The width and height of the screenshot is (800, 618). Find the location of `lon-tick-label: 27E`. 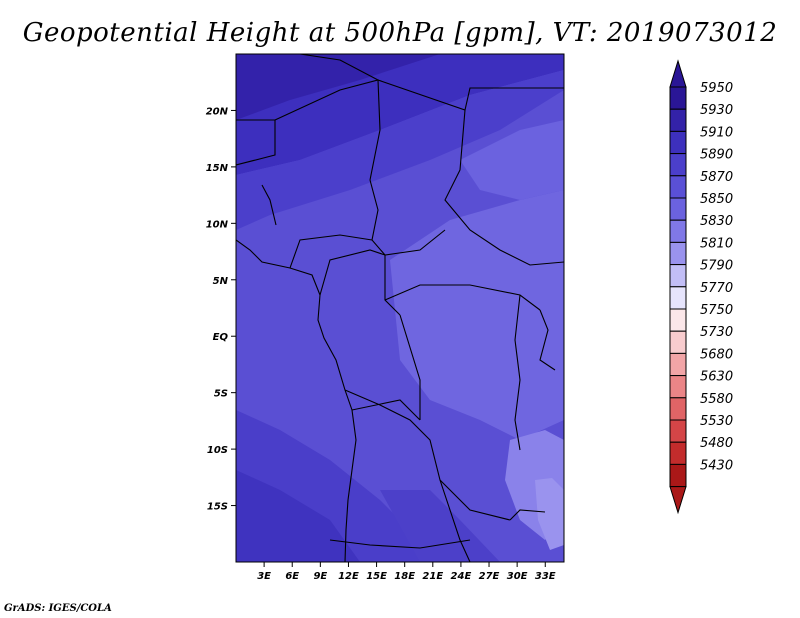

lon-tick-label: 27E is located at coordinates (489, 576).